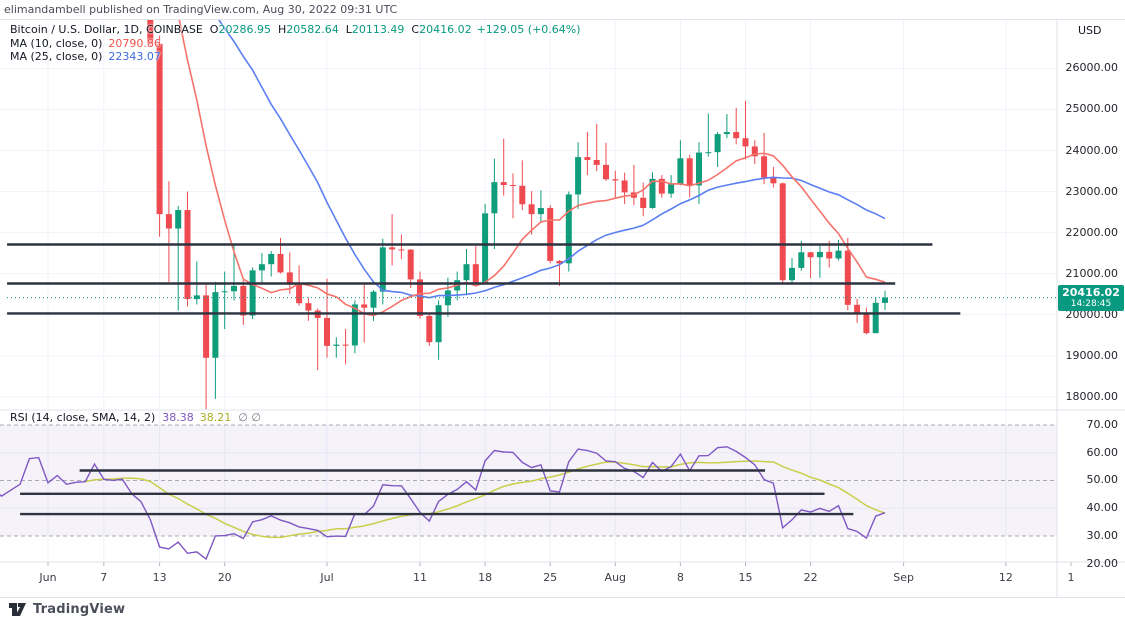 The width and height of the screenshot is (1125, 620). I want to click on change-value: +129.05 (+0.64%), so click(528, 29).